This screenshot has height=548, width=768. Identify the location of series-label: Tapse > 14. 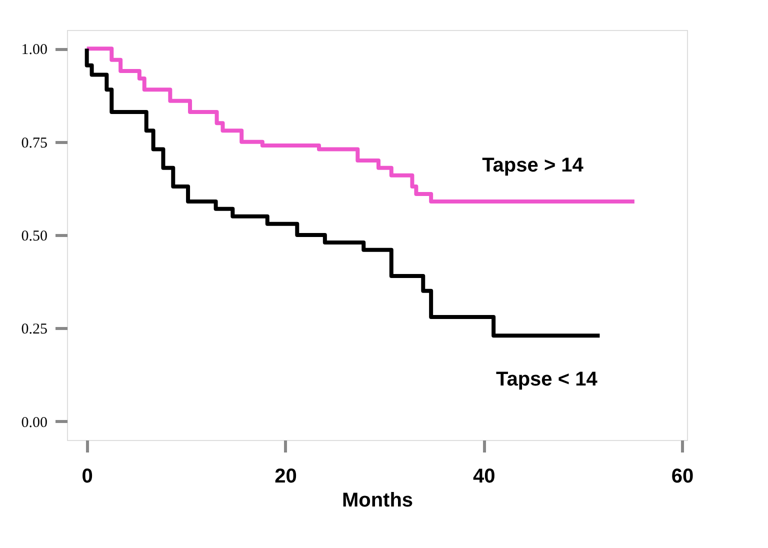
(533, 165).